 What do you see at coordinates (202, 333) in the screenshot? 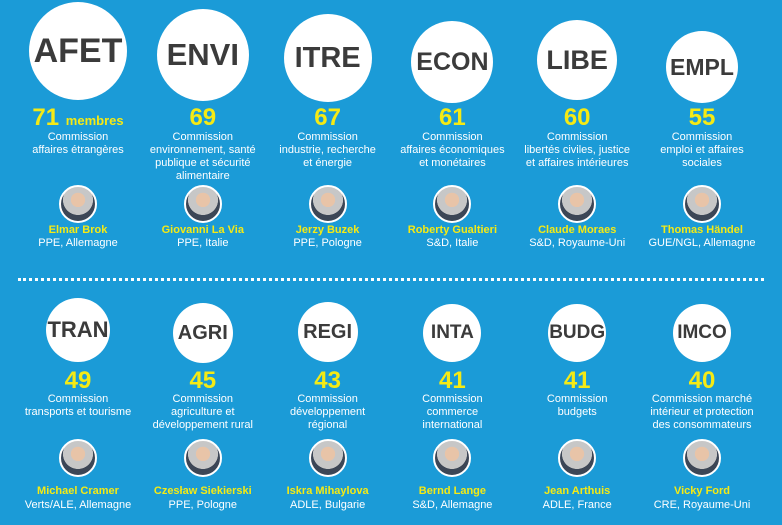
I see `committee-code: AGRI` at bounding box center [202, 333].